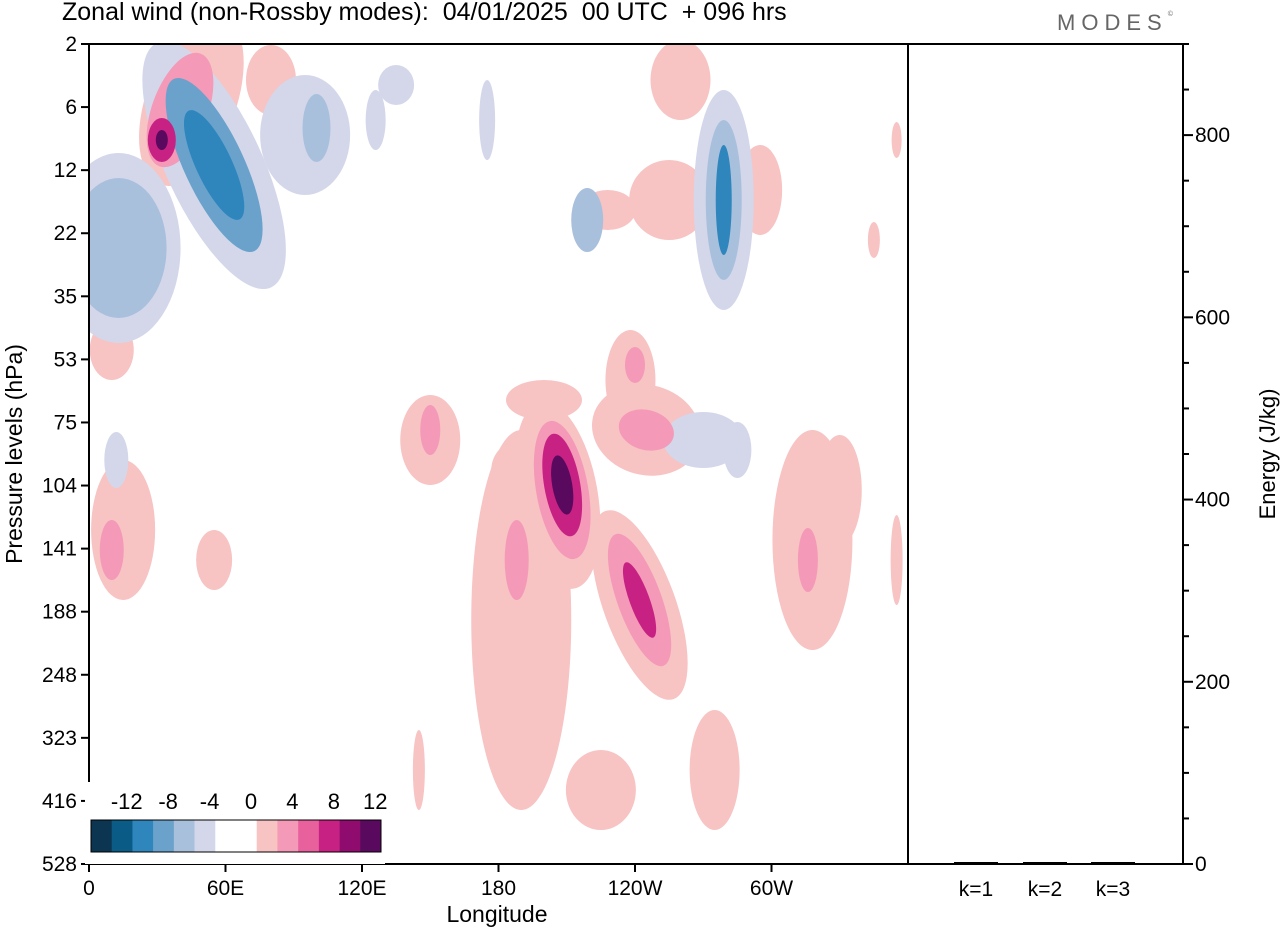 The image size is (1280, 930). Describe the element at coordinates (65, 170) in the screenshot. I see `y-tick-label: 12` at that location.